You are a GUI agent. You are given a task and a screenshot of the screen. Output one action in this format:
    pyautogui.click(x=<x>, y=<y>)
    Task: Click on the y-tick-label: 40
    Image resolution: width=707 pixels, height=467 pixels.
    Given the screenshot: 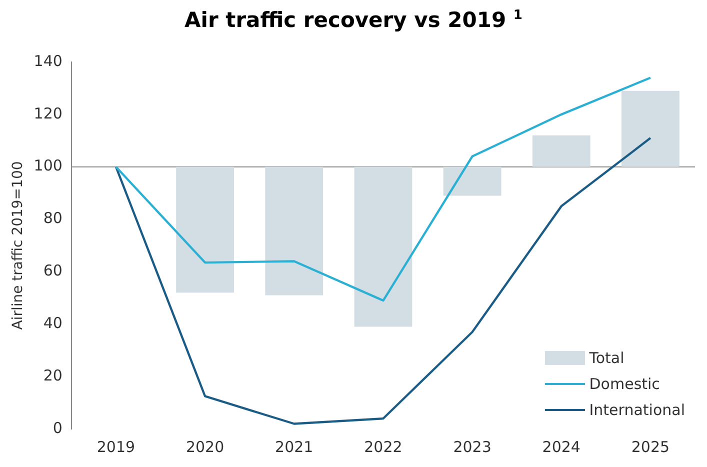 What is the action you would take?
    pyautogui.click(x=52, y=323)
    